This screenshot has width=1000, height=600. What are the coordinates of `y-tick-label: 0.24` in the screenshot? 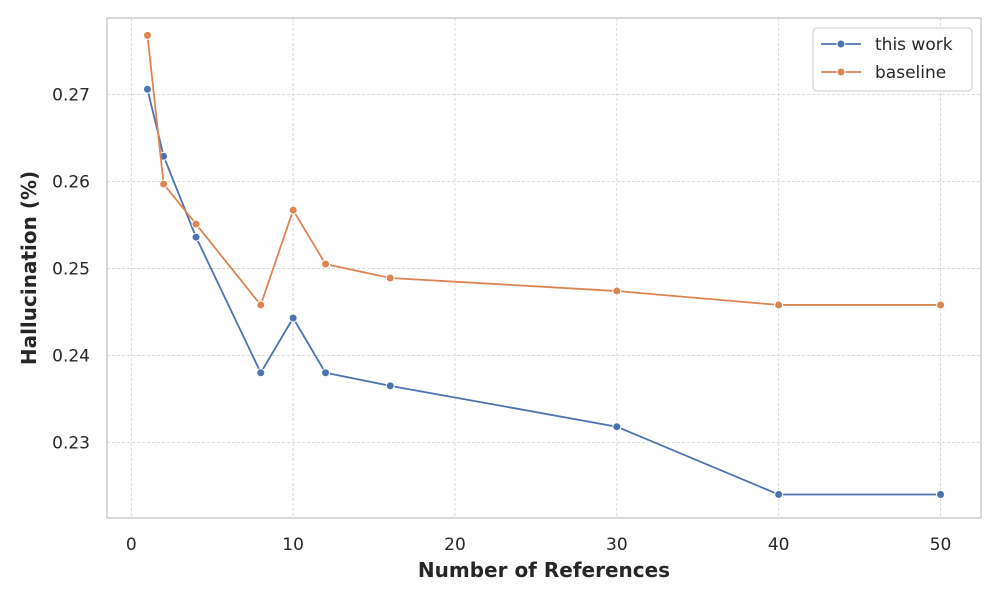 It's located at (71, 356).